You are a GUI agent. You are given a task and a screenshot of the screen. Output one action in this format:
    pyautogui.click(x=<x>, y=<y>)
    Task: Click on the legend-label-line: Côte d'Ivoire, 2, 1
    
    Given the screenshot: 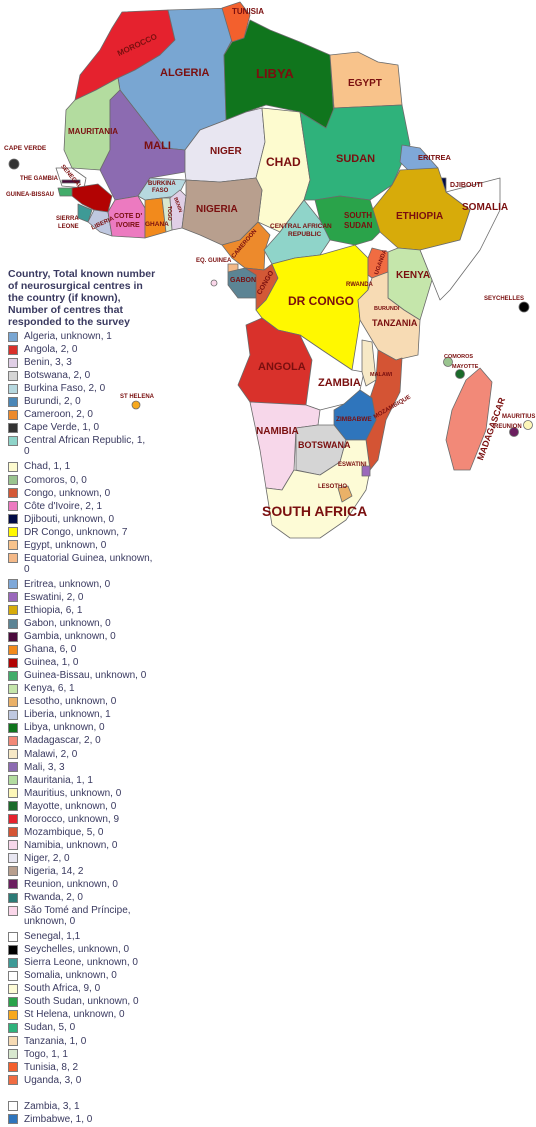 What is the action you would take?
    pyautogui.click(x=63, y=506)
    